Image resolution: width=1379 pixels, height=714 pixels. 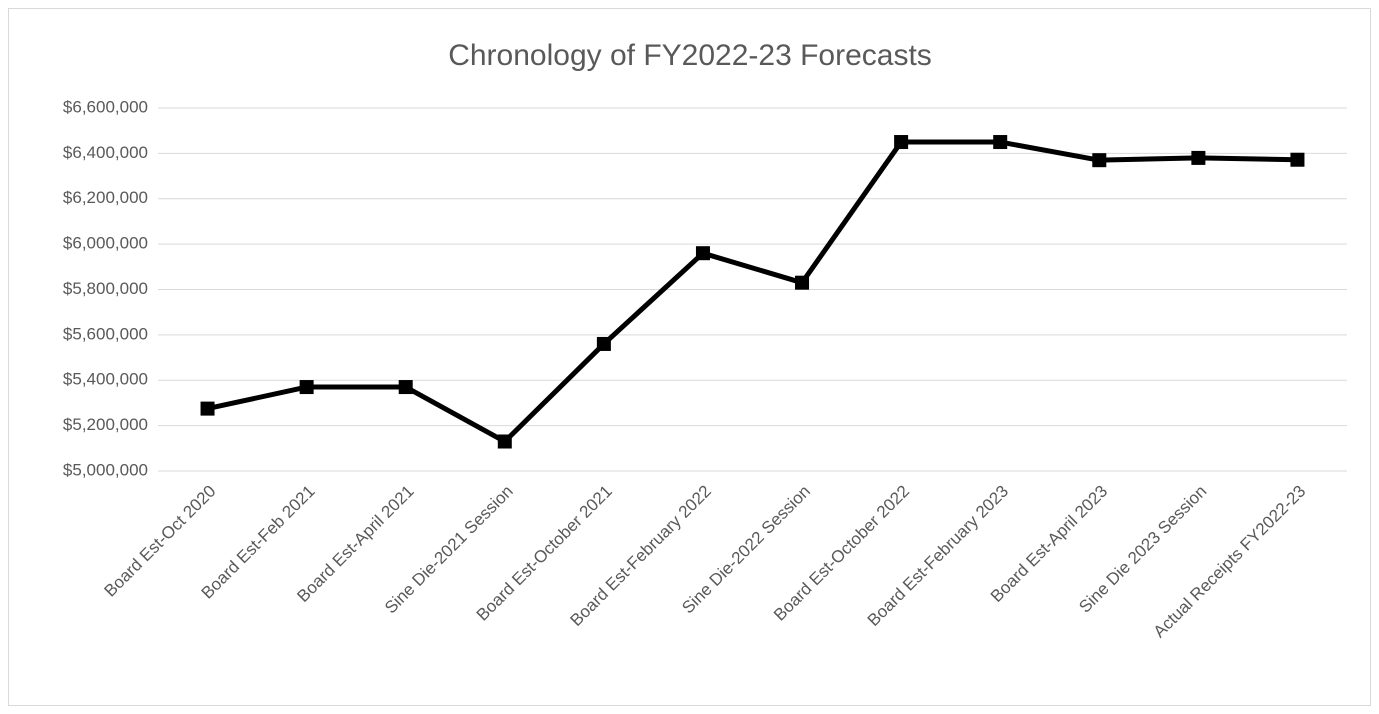 I want to click on y-tick-label: $6,200,000, so click(x=105, y=197).